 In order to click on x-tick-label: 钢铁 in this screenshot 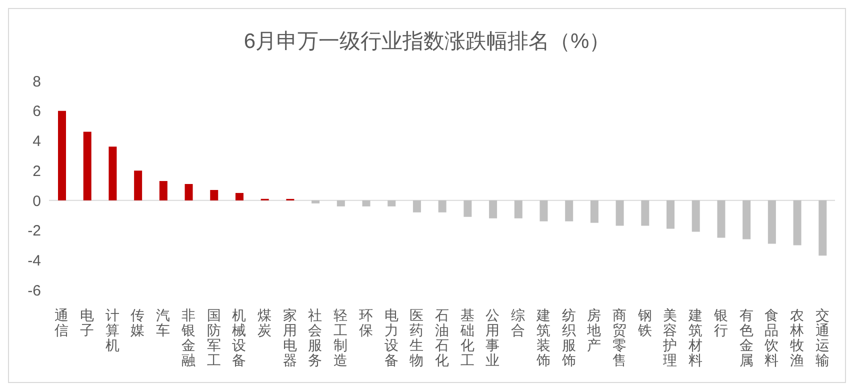, I will do `click(644, 322)`.